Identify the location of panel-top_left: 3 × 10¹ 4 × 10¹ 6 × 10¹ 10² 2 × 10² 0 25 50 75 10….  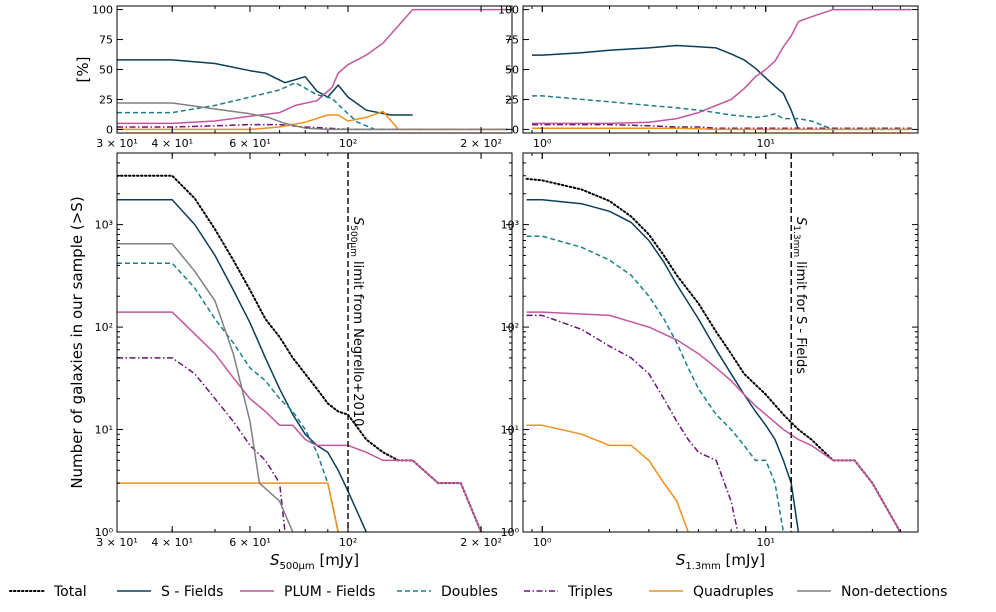
(293, 77).